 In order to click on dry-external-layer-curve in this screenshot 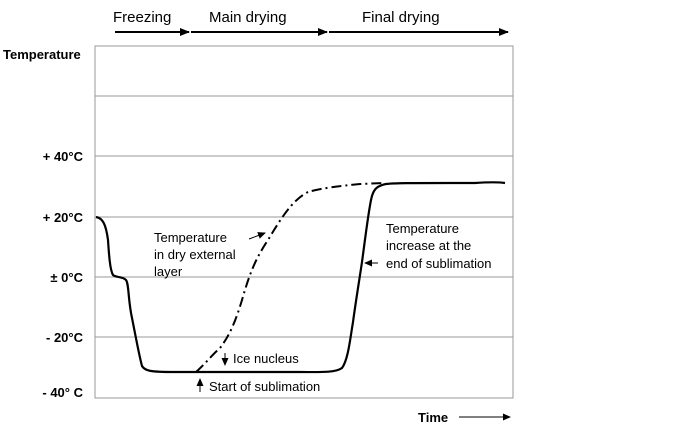, I will do `click(290, 277)`.